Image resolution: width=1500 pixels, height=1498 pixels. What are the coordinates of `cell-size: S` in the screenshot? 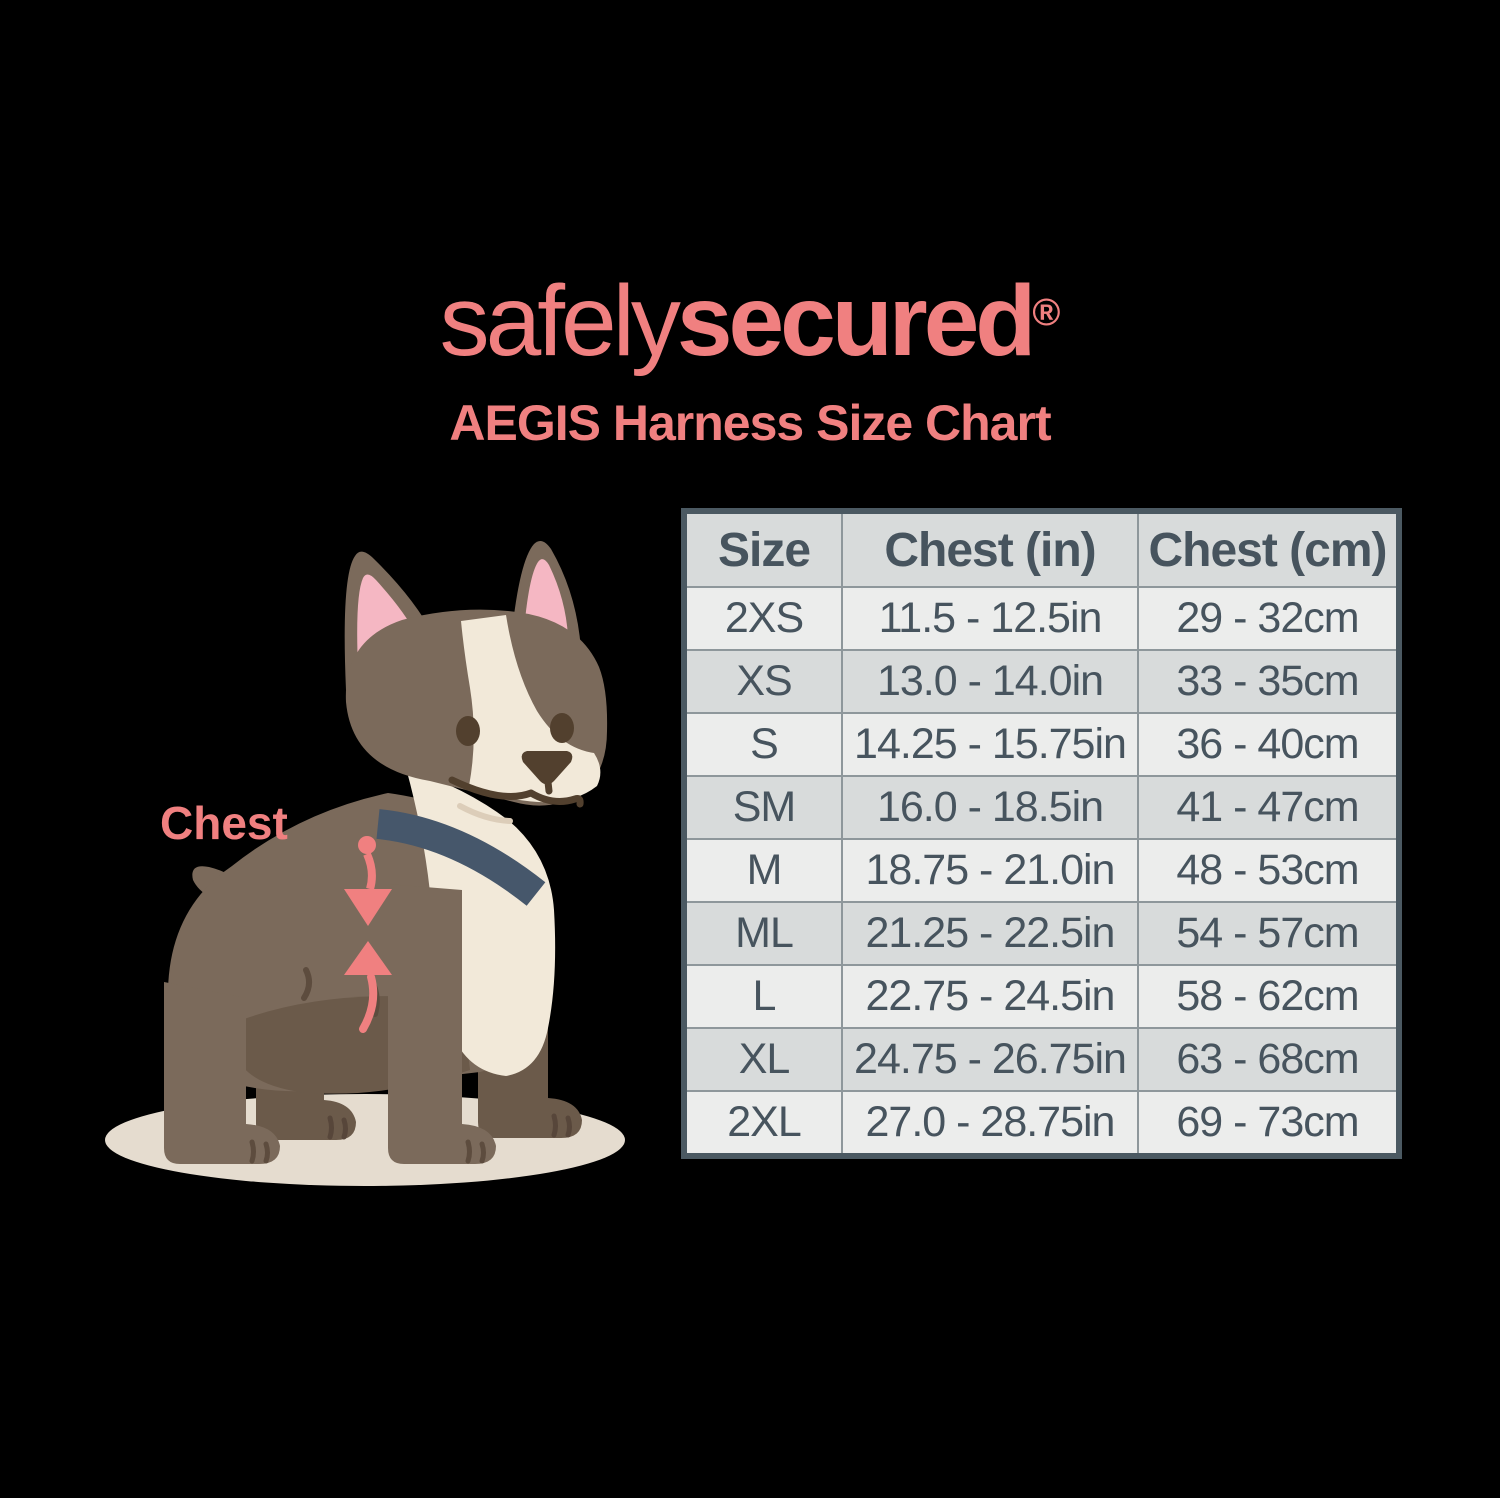 It's located at (763, 744).